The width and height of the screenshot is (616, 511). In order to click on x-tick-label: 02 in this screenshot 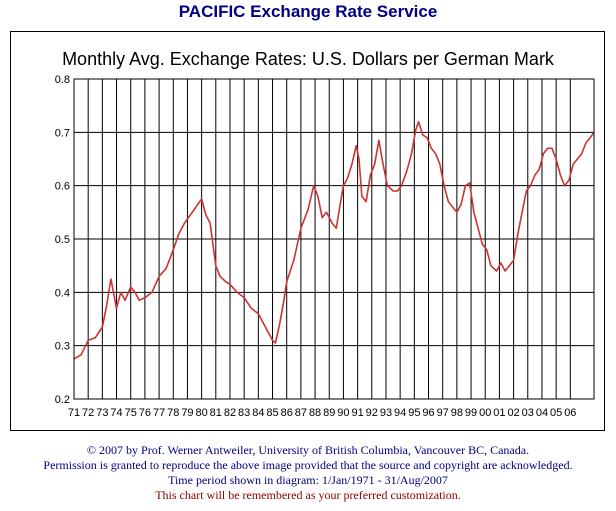, I will do `click(513, 413)`.